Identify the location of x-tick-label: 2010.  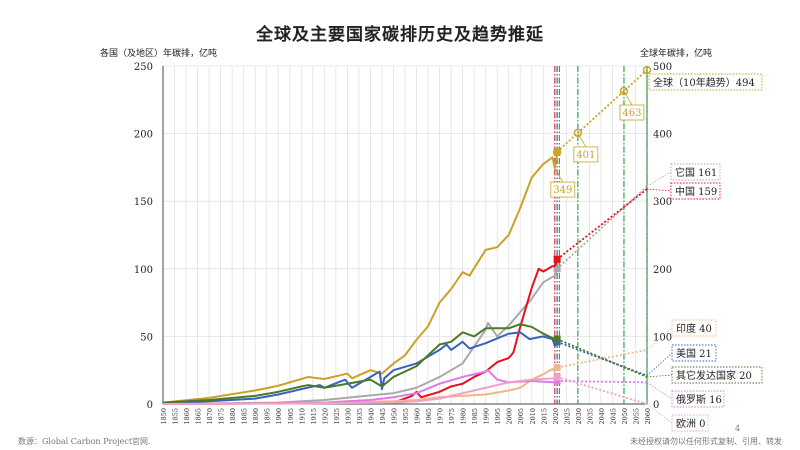
(533, 416).